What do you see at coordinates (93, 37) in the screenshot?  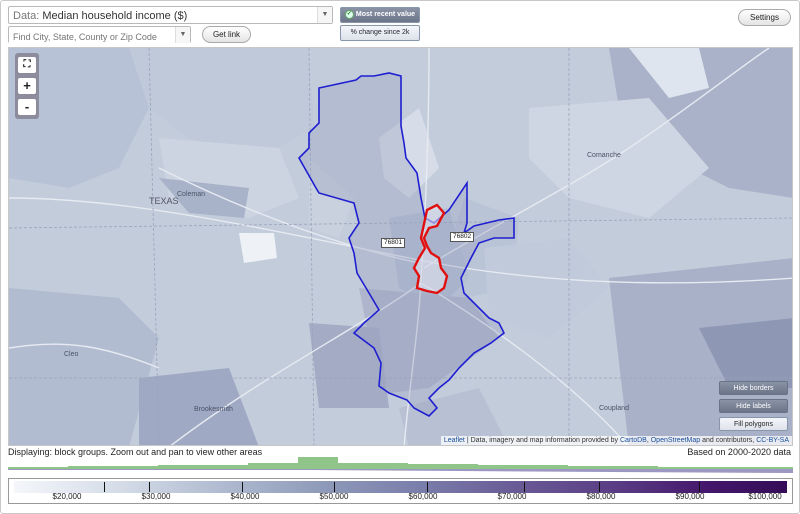 I see `search-input` at bounding box center [93, 37].